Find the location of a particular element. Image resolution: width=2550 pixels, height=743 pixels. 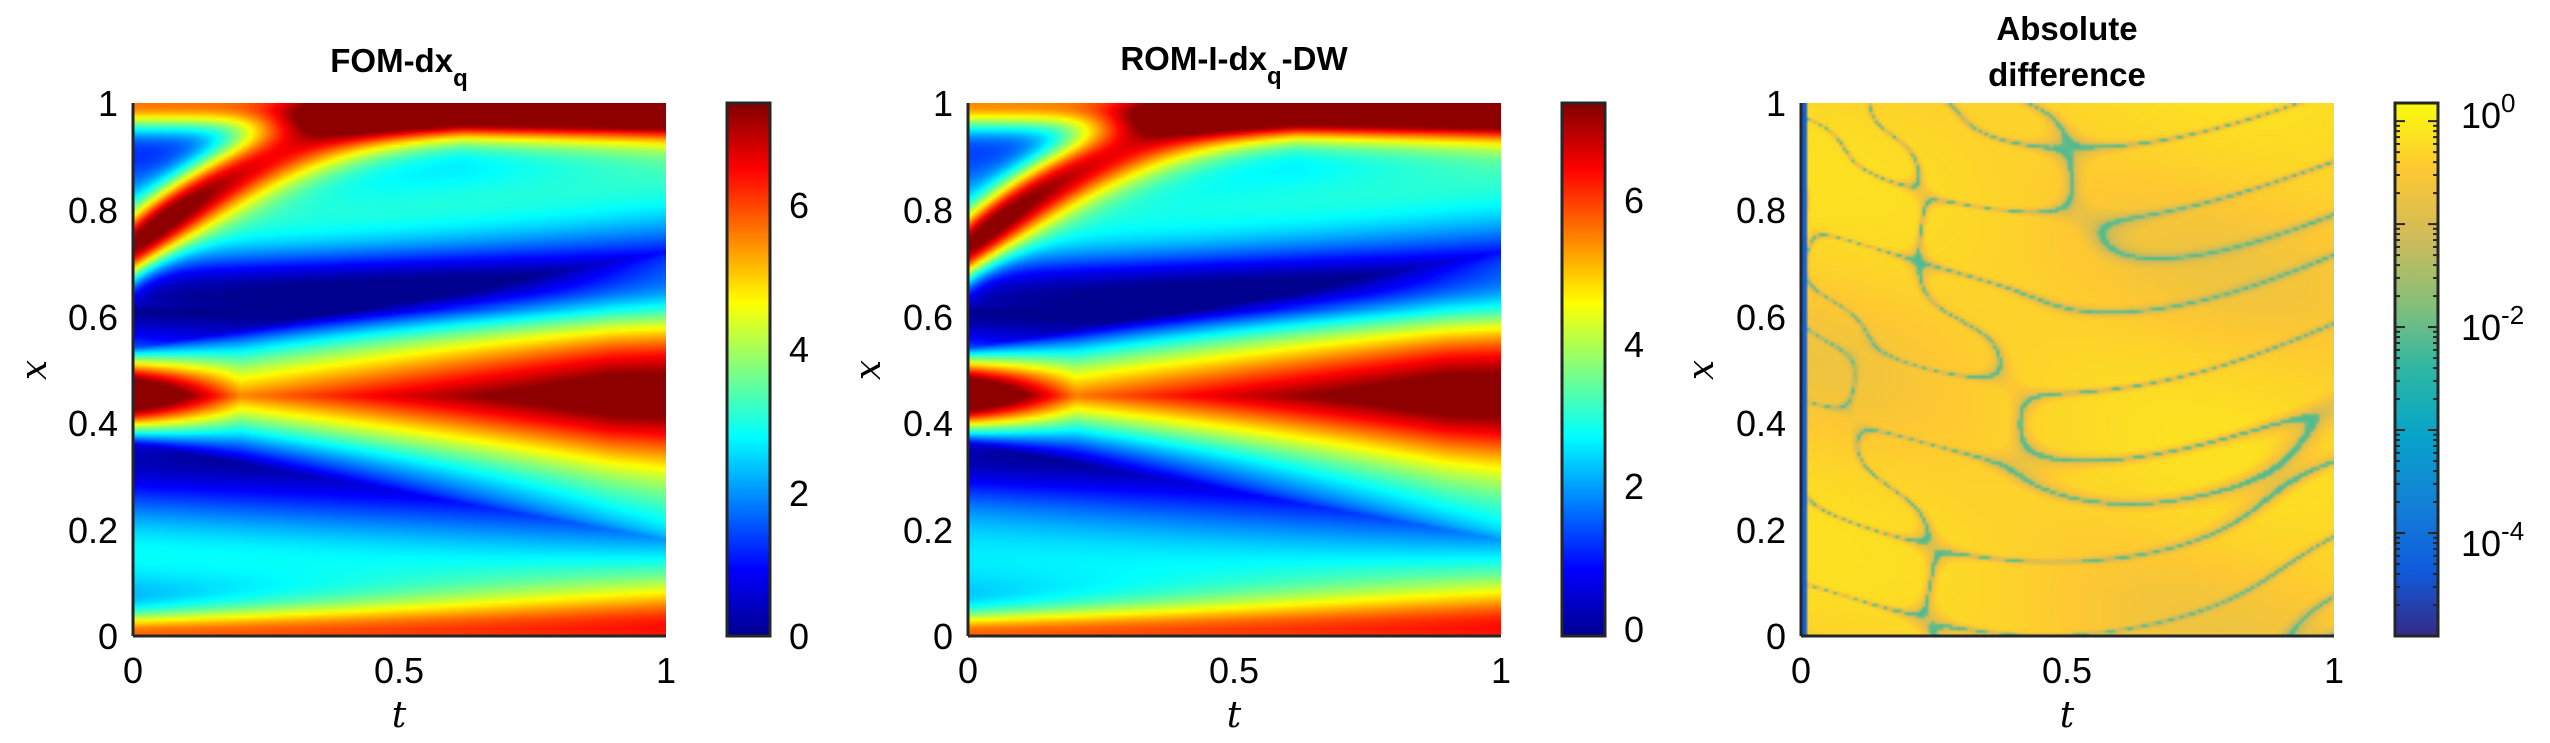

colorbar-tick-label: 10⁰ is located at coordinates (2488, 112).